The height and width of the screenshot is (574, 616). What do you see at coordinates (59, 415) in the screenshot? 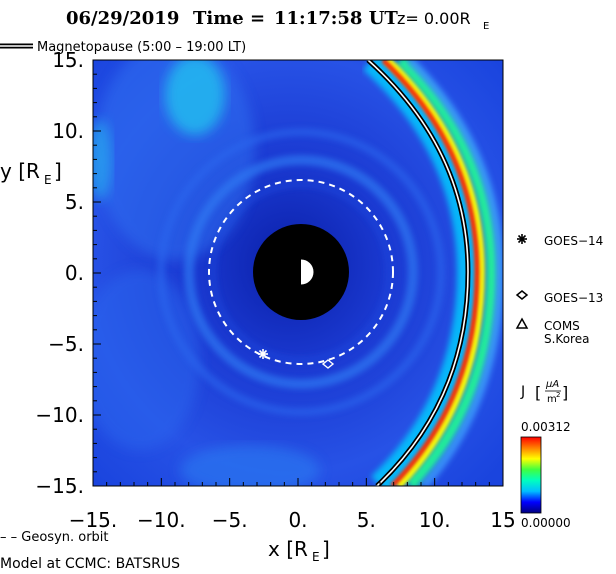
I see `y-tick-label: −10.` at bounding box center [59, 415].